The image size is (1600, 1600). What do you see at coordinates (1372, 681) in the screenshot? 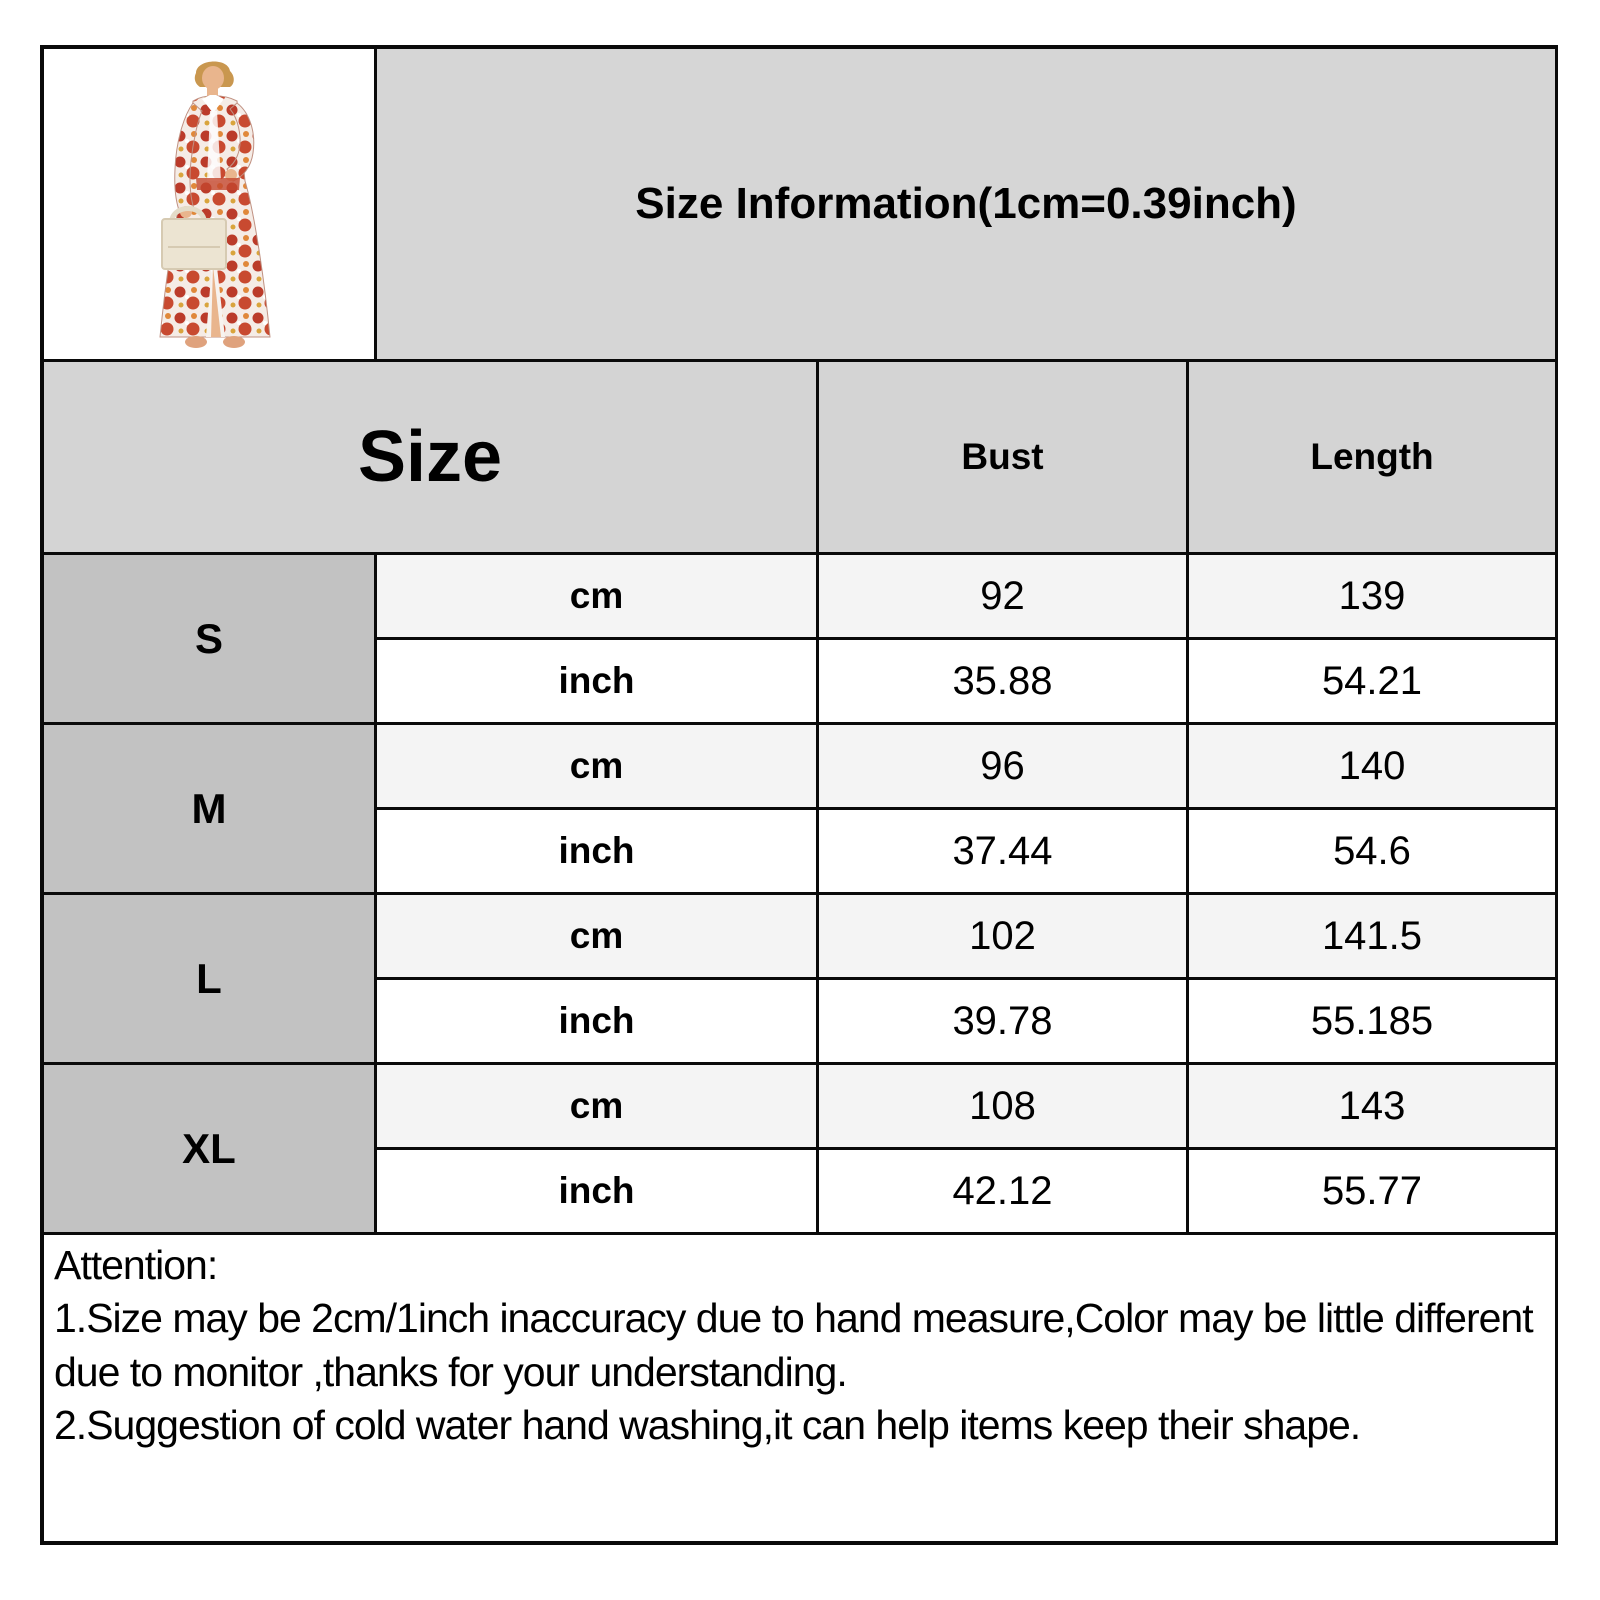
I see `length-s-inch: 54.21` at bounding box center [1372, 681].